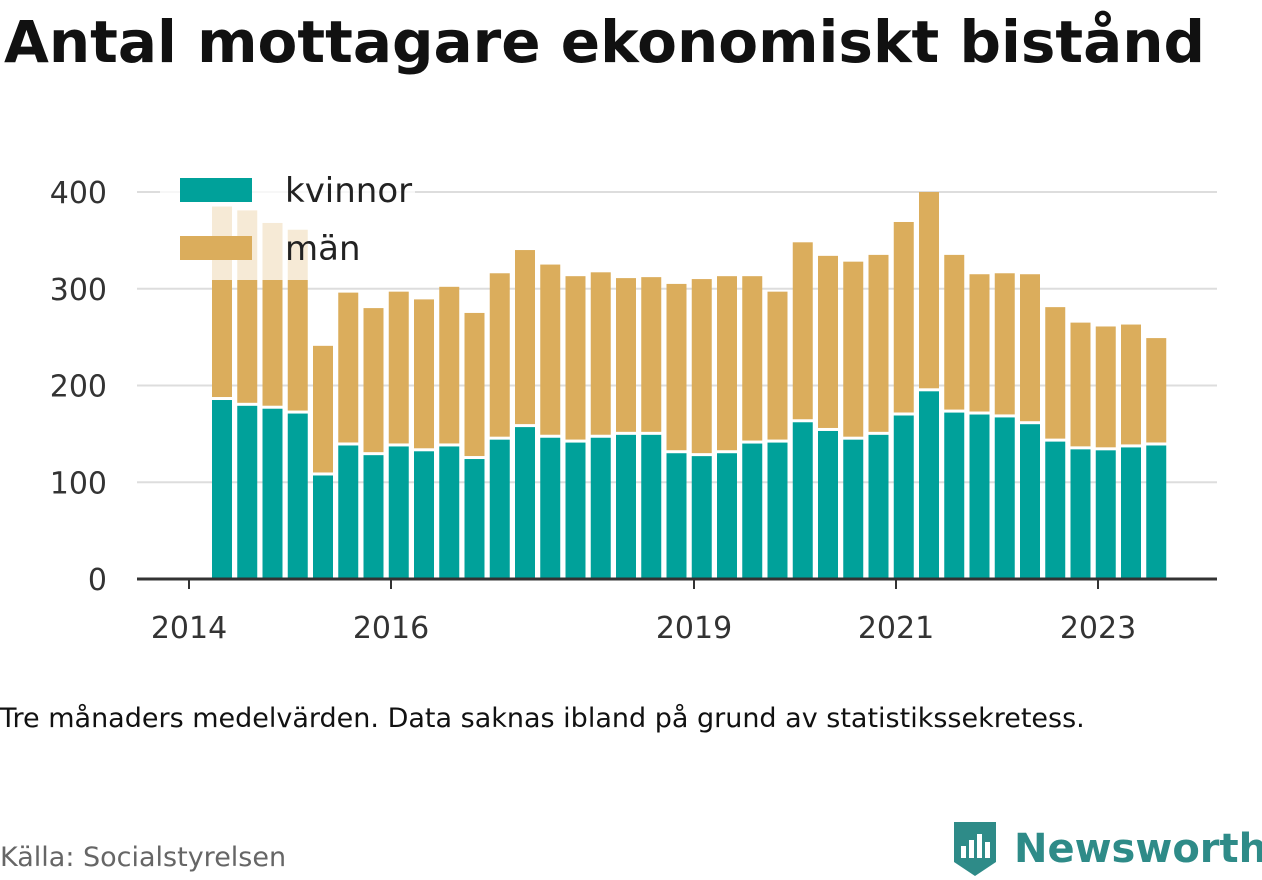 The image size is (1262, 880). Describe the element at coordinates (78, 193) in the screenshot. I see `y-tick-label: 400` at that location.